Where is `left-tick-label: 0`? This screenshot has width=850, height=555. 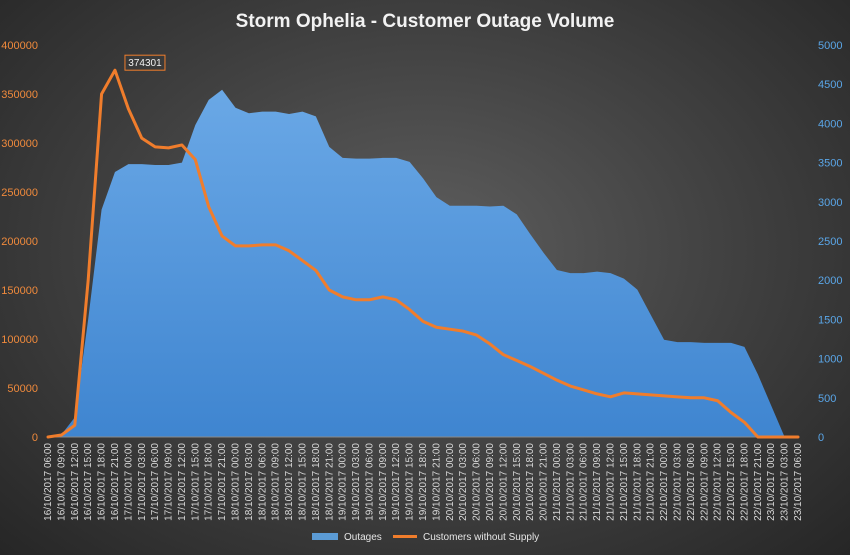 left-tick-label: 0 is located at coordinates (35, 438).